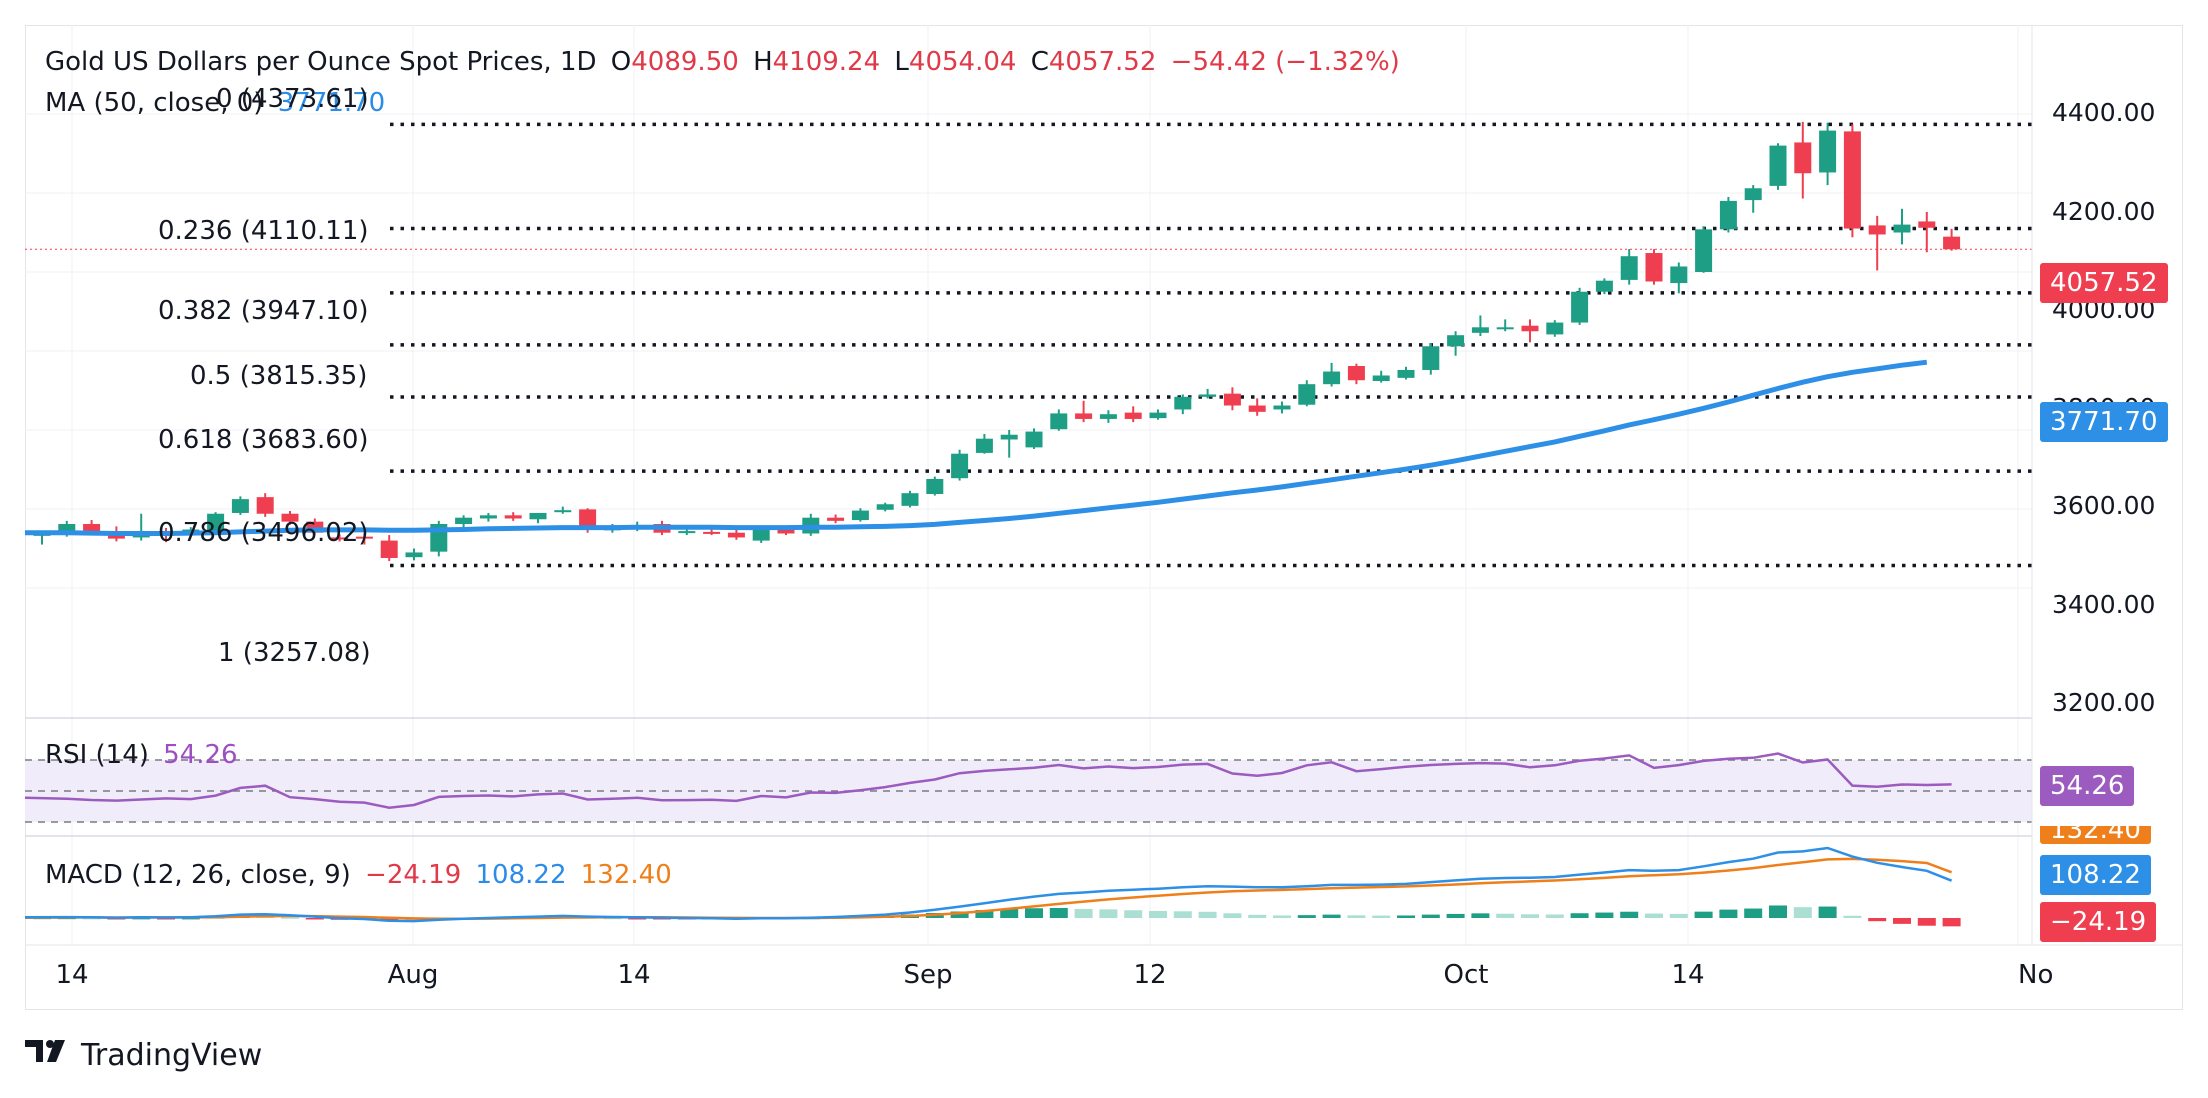 Image resolution: width=2208 pixels, height=1098 pixels. I want to click on close-label: C, so click(1039, 62).